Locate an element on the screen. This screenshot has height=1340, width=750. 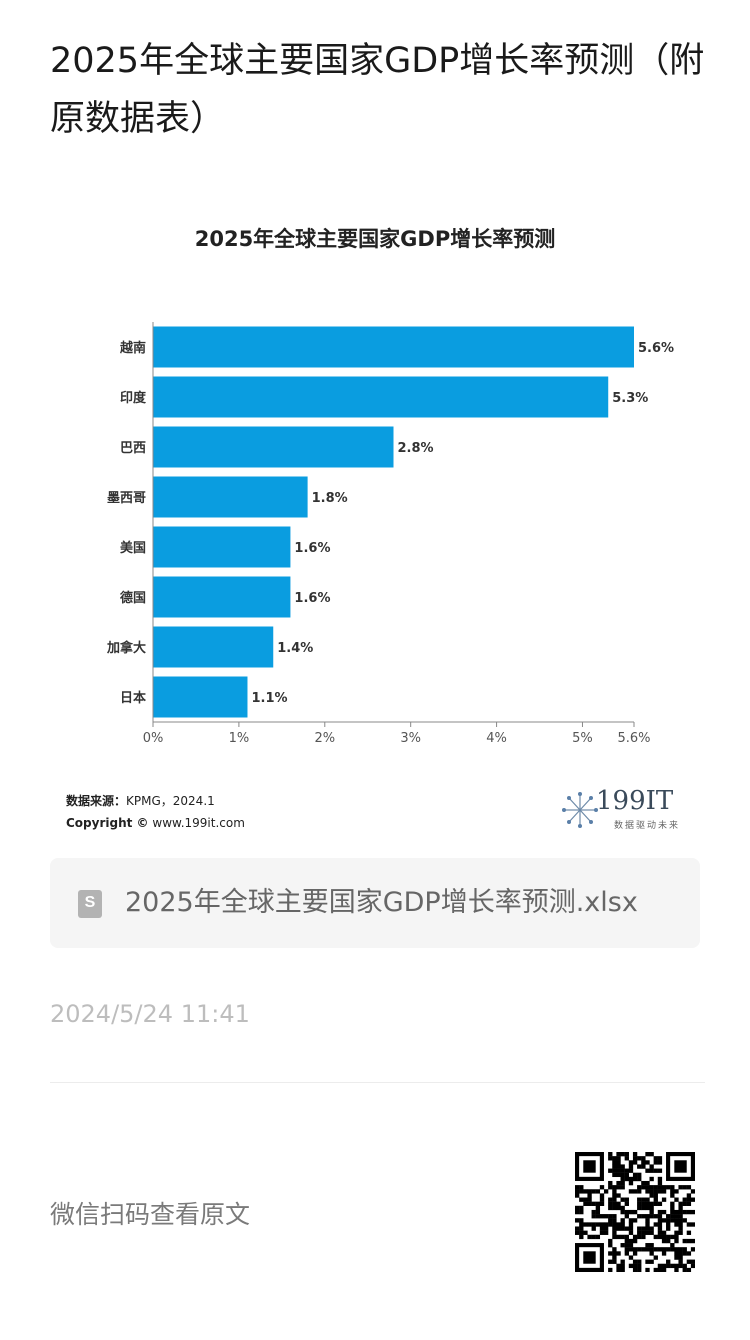
dandelion-logo-icon is located at coordinates (580, 810).